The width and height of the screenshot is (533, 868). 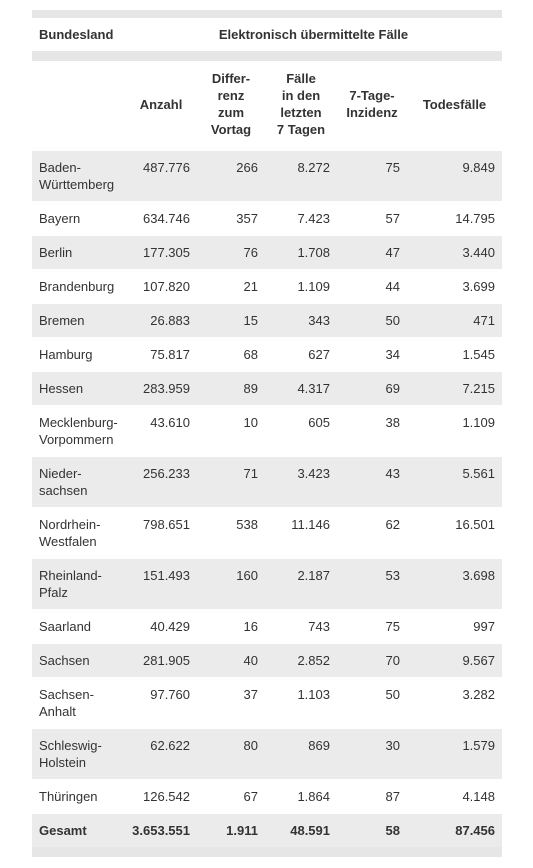 I want to click on cell: 3.699, so click(x=454, y=286).